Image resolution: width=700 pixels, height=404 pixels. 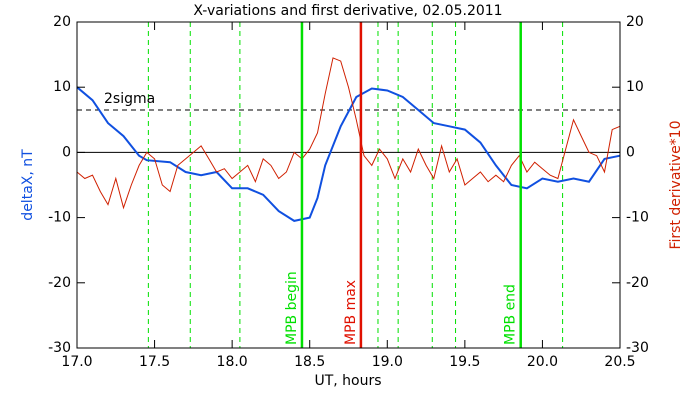 What do you see at coordinates (129, 99) in the screenshot?
I see `hline-label: 2sigma` at bounding box center [129, 99].